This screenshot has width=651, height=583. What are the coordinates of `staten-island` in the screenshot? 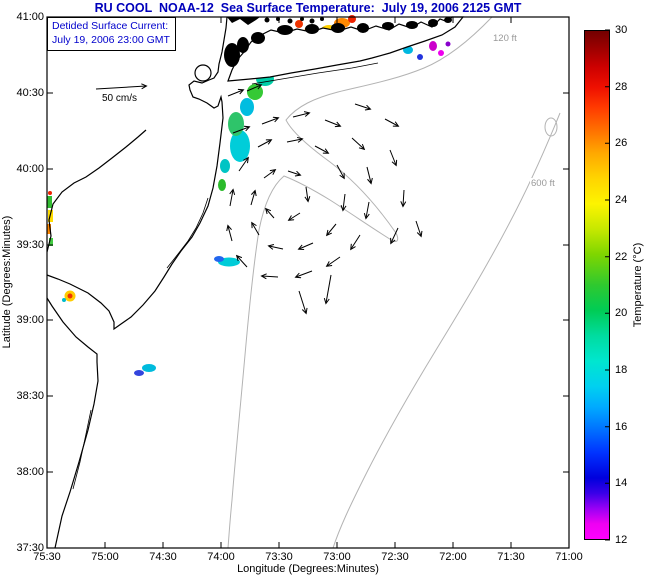 It's located at (203, 73).